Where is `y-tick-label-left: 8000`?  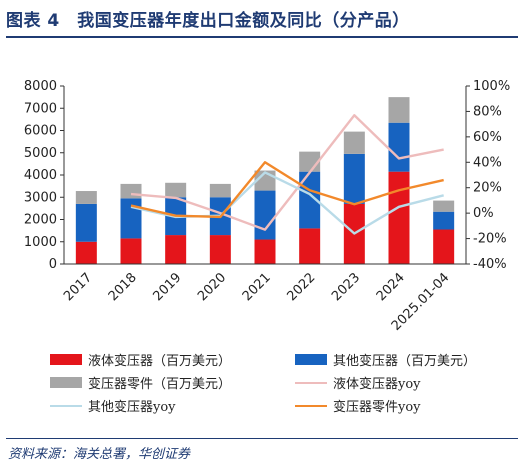 y-tick-label-left: 8000 is located at coordinates (40, 86).